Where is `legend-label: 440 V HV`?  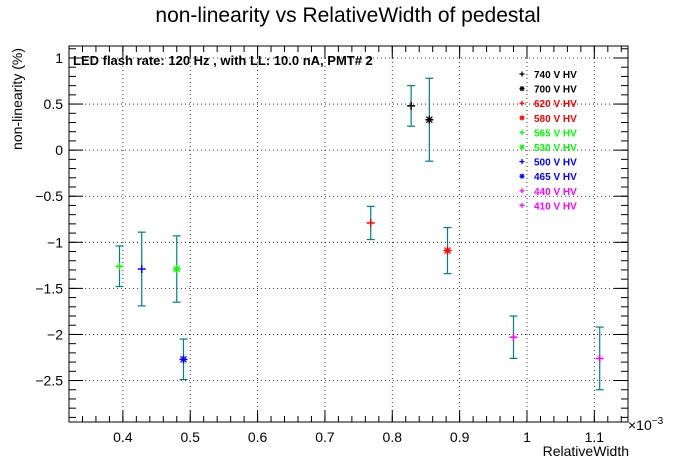 legend-label: 440 V HV is located at coordinates (555, 192).